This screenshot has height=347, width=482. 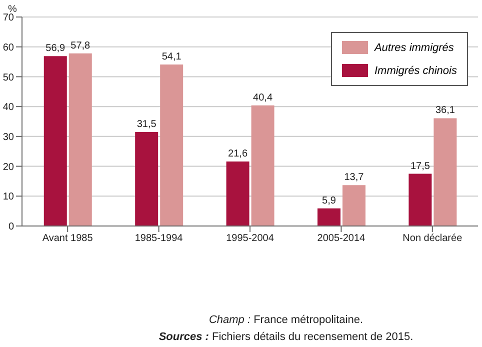 I want to click on data-label: 57,8, so click(x=80, y=46).